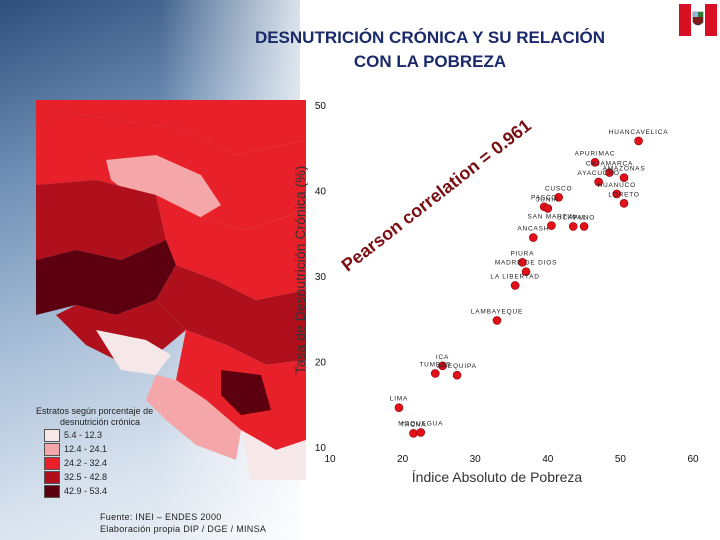 Image resolution: width=720 pixels, height=540 pixels. What do you see at coordinates (100, 422) in the screenshot?
I see `map-legend-title-2: desnutrición crónica` at bounding box center [100, 422].